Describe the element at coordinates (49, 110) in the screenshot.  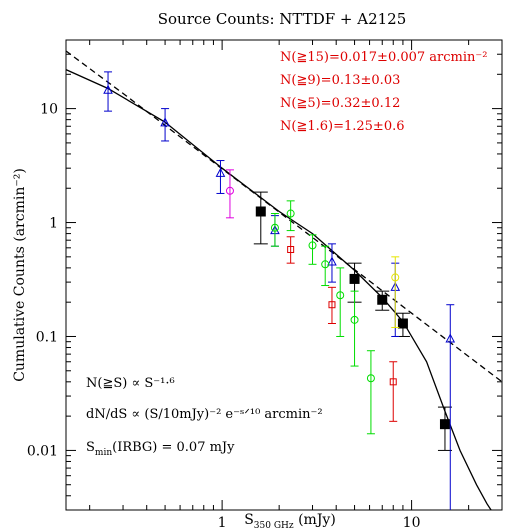
I see `y-tick-label: 10` at that location.